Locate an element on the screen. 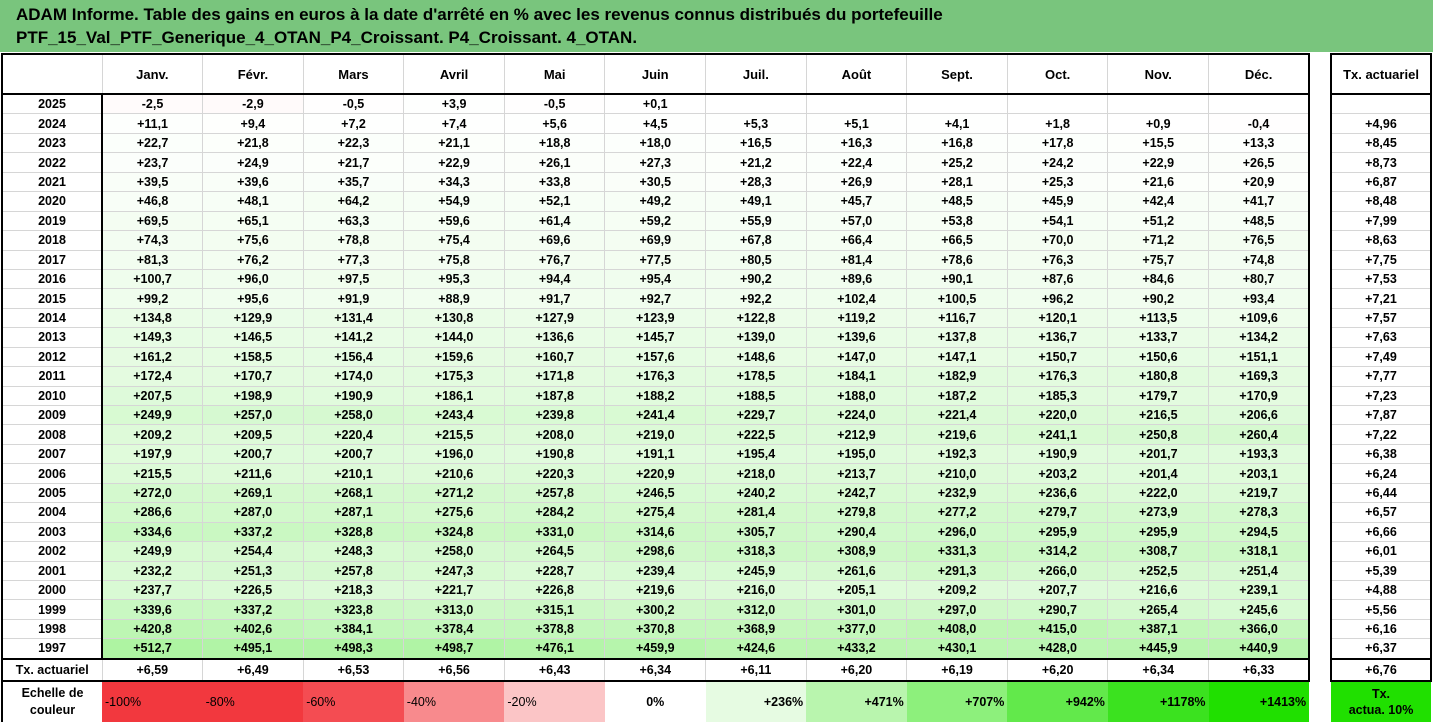 Image resolution: width=1433 pixels, height=722 pixels. gain-cell: +160,7 is located at coordinates (554, 357).